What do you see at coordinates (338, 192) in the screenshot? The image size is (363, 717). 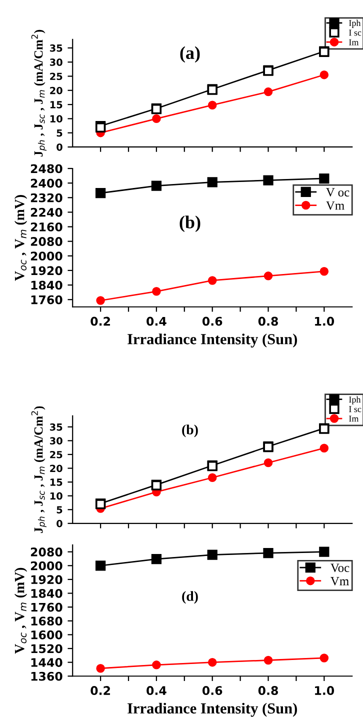 I see `legend-label: V oc` at bounding box center [338, 192].